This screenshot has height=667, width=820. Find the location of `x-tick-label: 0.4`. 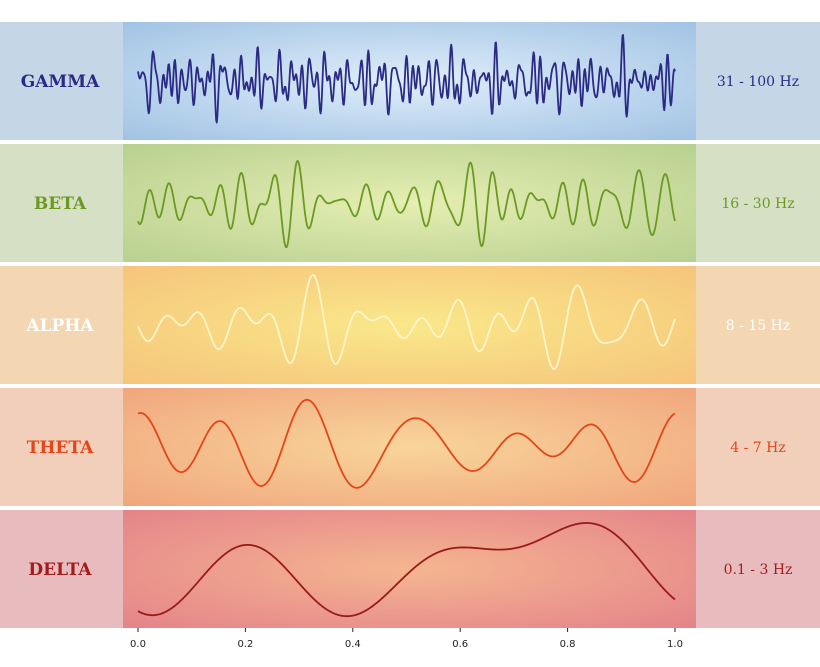

x-tick-label: 0.4 is located at coordinates (353, 644).